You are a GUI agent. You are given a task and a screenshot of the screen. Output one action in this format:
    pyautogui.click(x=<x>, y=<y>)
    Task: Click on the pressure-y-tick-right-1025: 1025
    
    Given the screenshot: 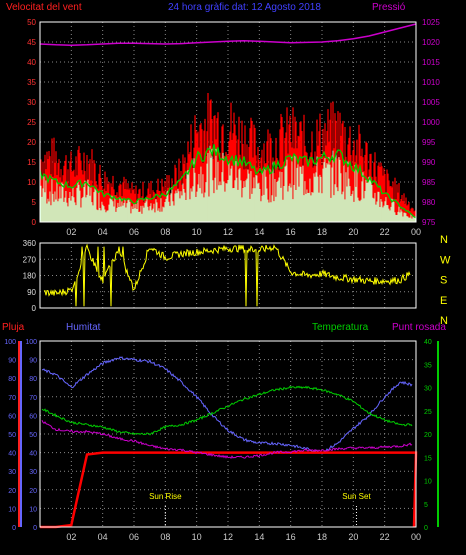 What is the action you would take?
    pyautogui.click(x=431, y=22)
    